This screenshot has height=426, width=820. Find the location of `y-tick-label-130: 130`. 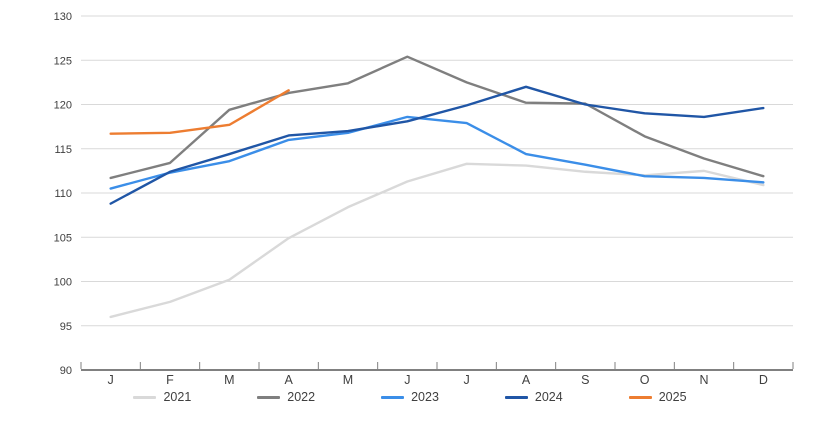

y-tick-label-130: 130 is located at coordinates (63, 17).